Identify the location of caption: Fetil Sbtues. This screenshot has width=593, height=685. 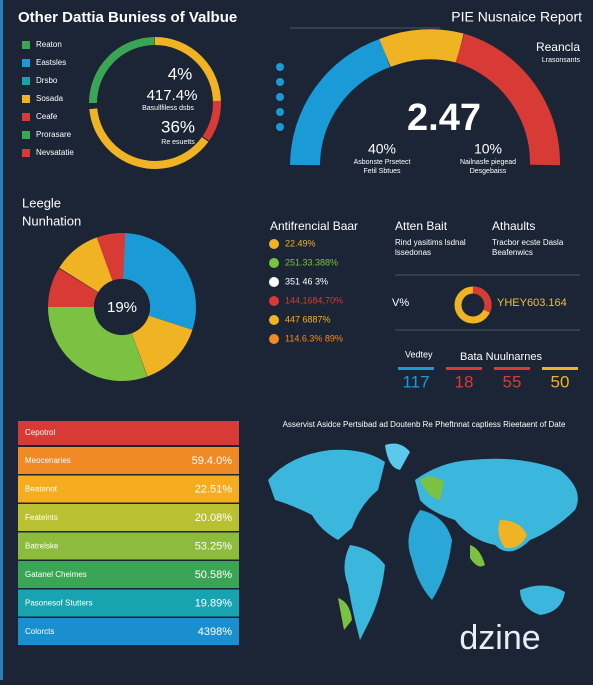
(382, 171).